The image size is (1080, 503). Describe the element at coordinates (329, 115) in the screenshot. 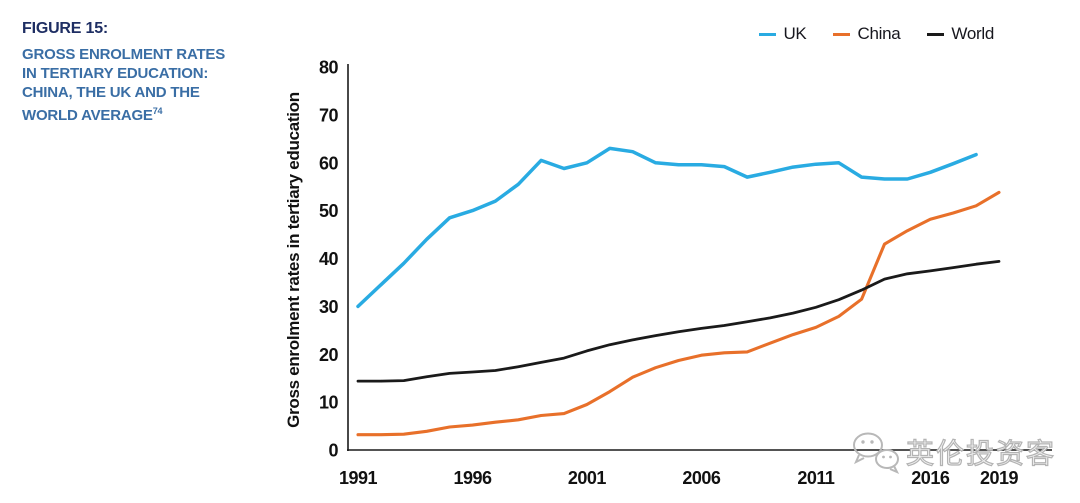

I see `y-tick-label: 70` at that location.